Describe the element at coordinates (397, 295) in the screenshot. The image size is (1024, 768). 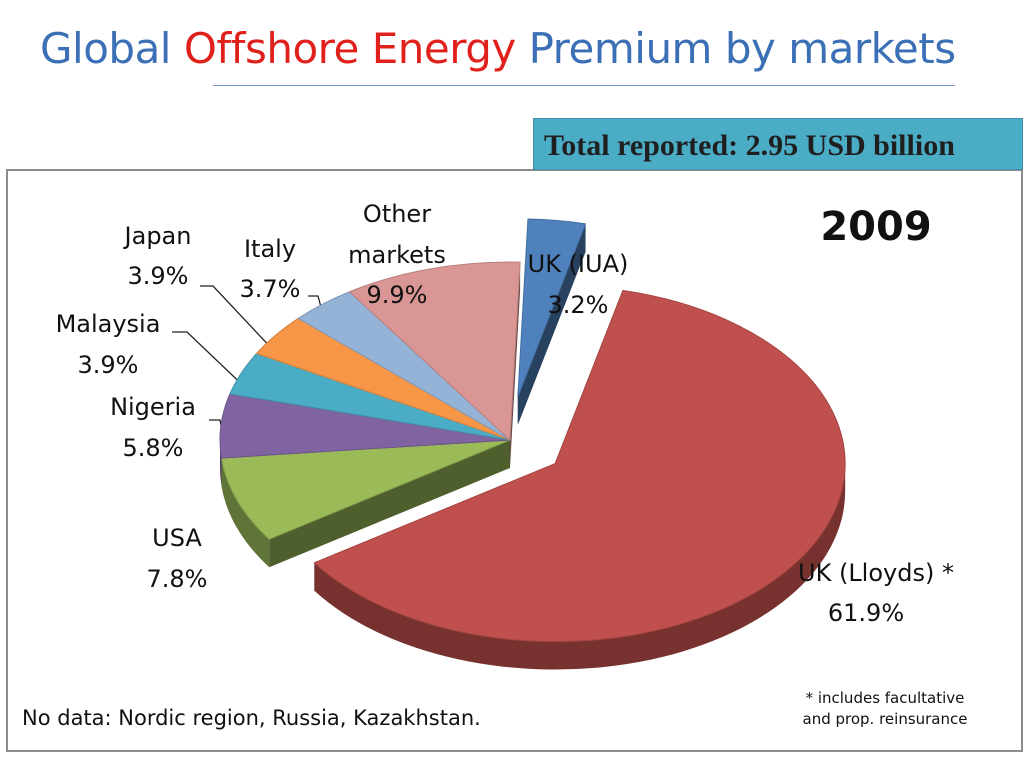
I see `label-other-value: 9.9%` at that location.